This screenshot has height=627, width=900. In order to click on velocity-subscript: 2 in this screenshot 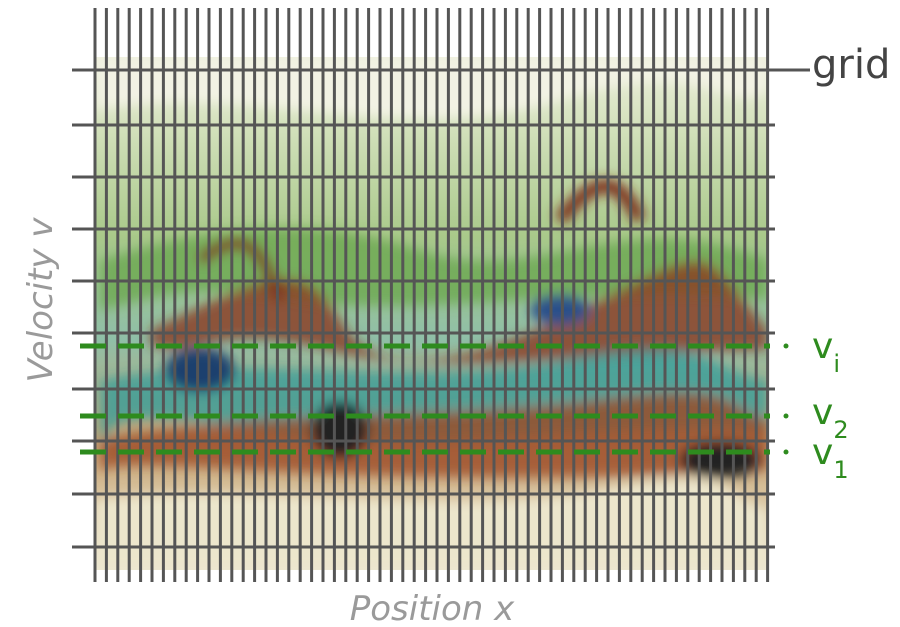, I will do `click(840, 430)`.